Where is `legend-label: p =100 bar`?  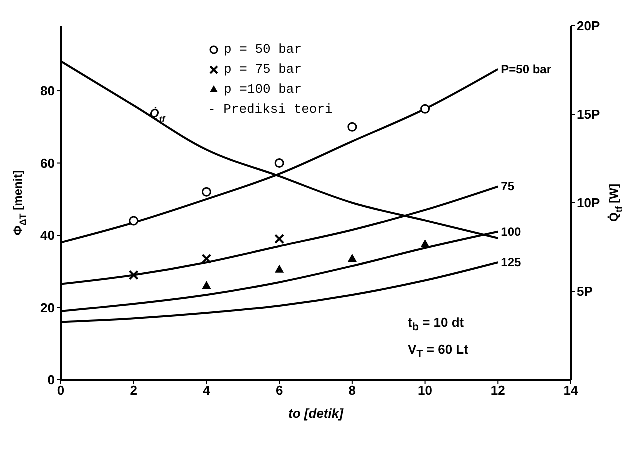
legend-label: p =100 bar is located at coordinates (263, 90).